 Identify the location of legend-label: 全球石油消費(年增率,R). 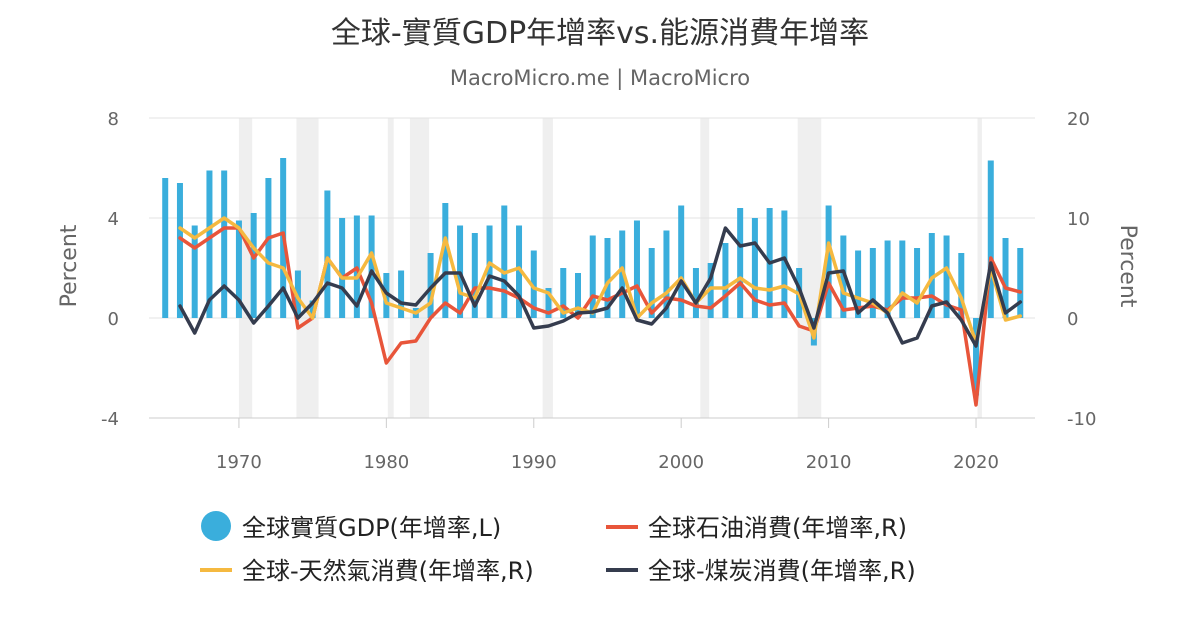
(777, 528).